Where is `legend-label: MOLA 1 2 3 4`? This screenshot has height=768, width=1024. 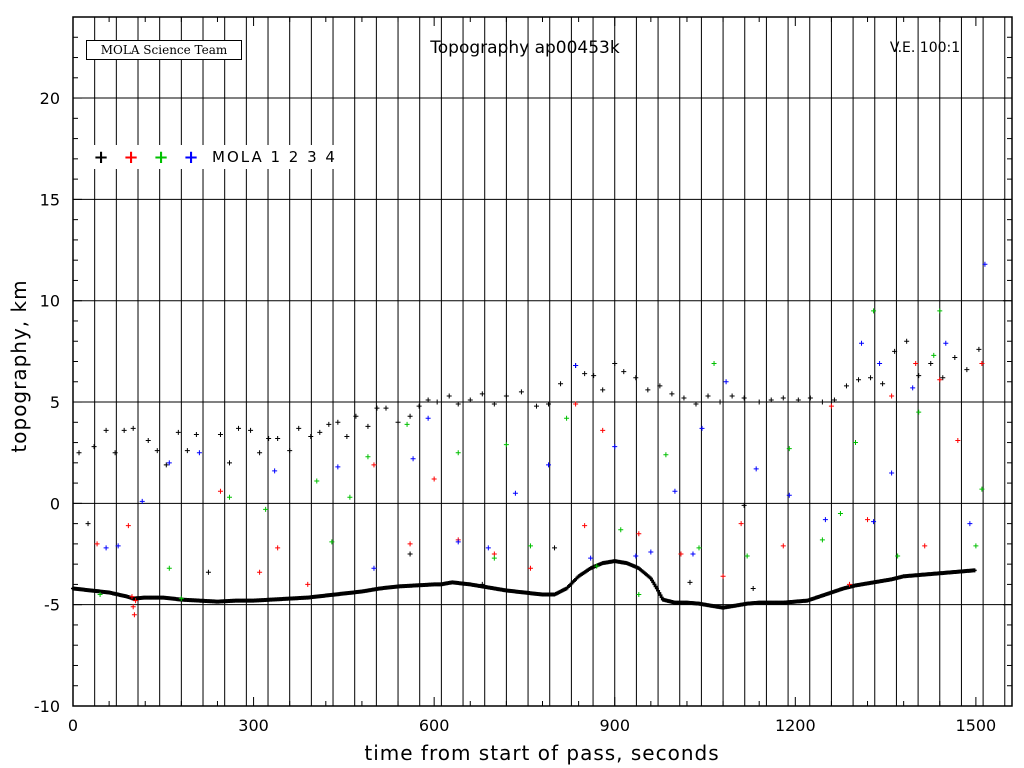
legend-label: MOLA 1 2 3 4 is located at coordinates (274, 157).